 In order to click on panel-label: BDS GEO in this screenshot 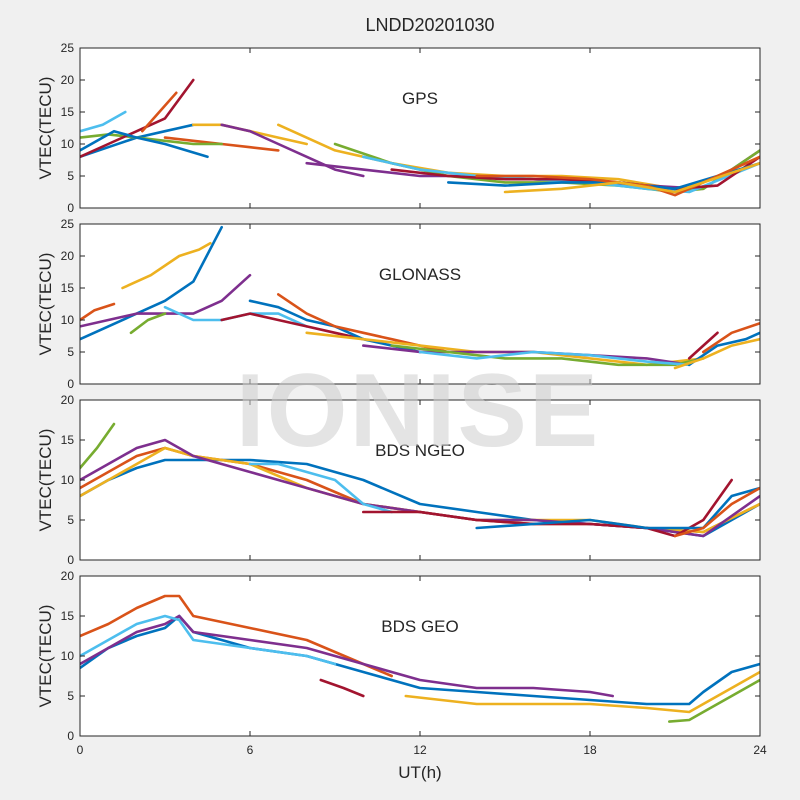, I will do `click(419, 626)`.